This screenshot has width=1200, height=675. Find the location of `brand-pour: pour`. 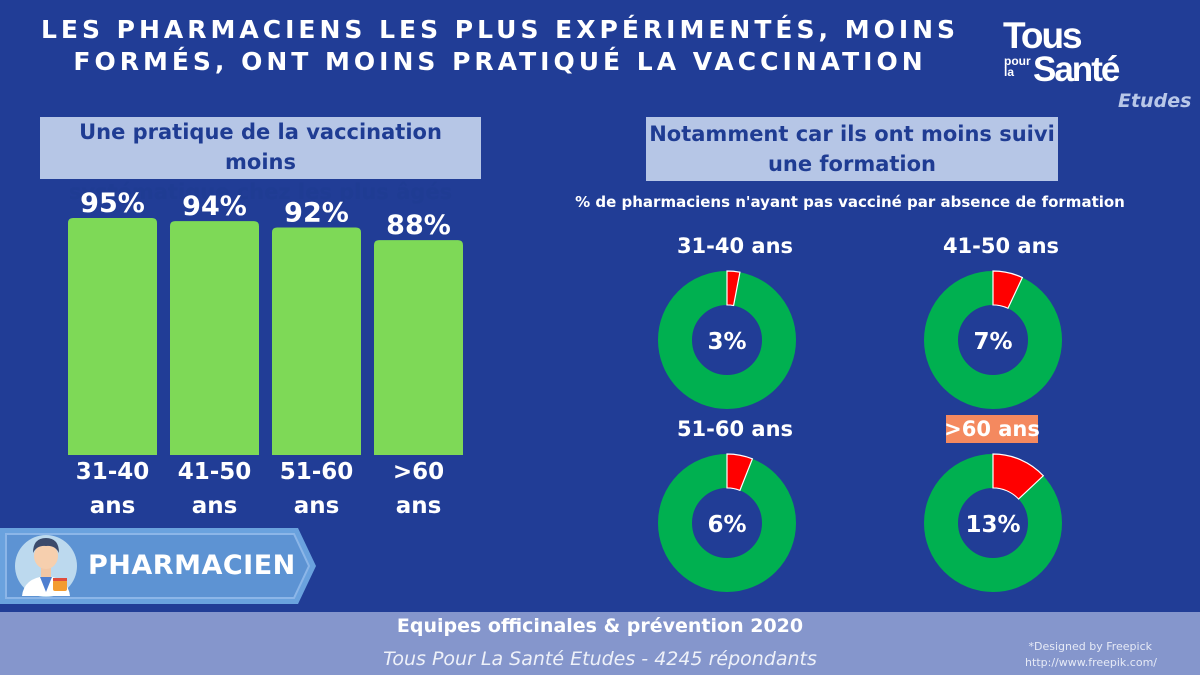

brand-pour: pour is located at coordinates (1017, 61).